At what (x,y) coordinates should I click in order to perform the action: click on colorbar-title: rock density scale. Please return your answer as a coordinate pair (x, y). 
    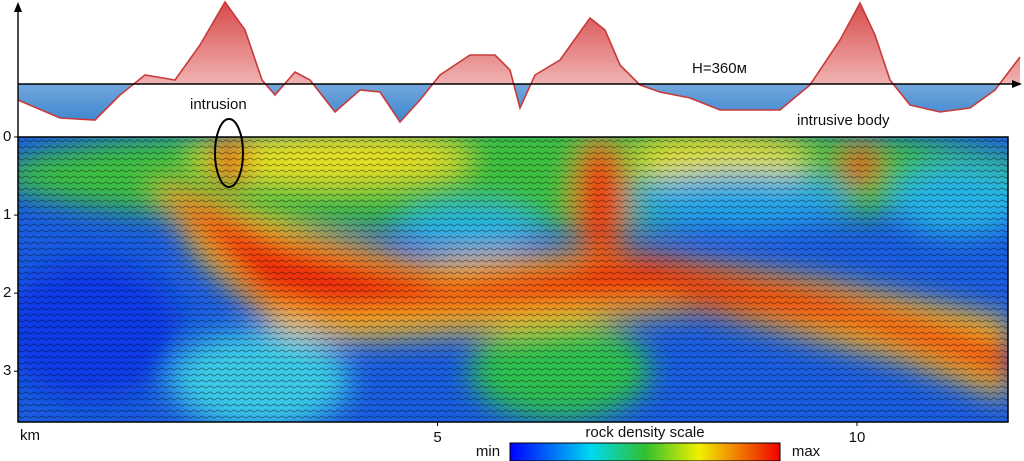
    Looking at the image, I should click on (644, 432).